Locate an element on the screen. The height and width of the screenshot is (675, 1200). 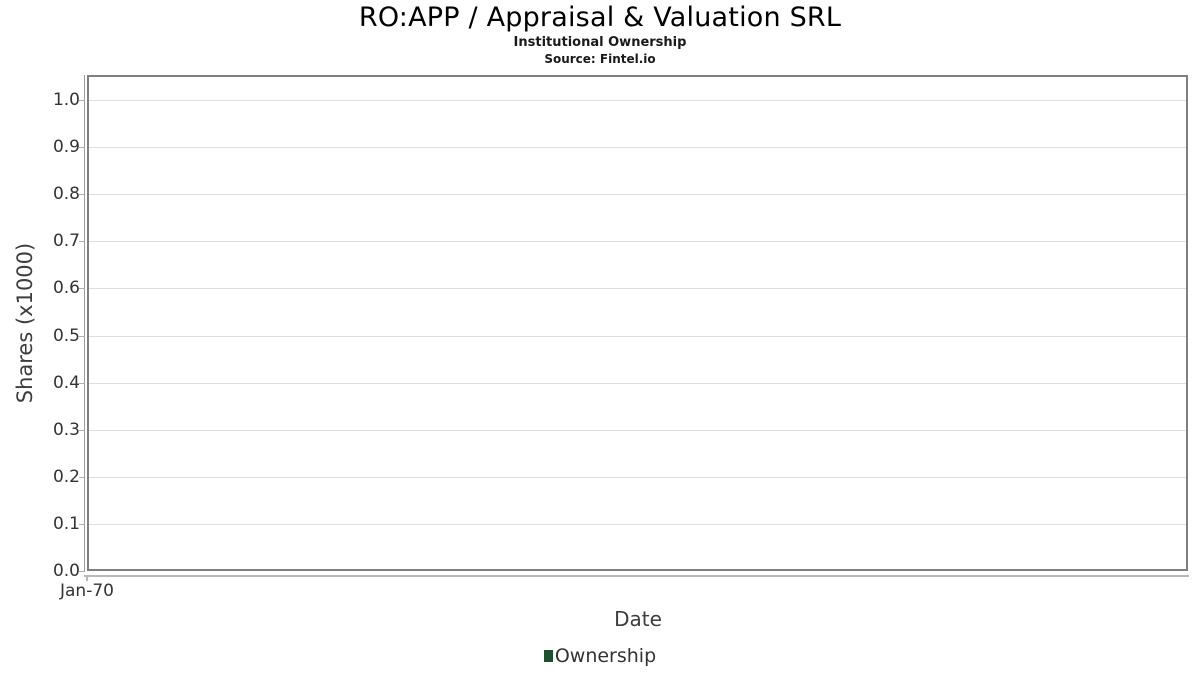
y-tick-label: 1.0 is located at coordinates (66, 100).